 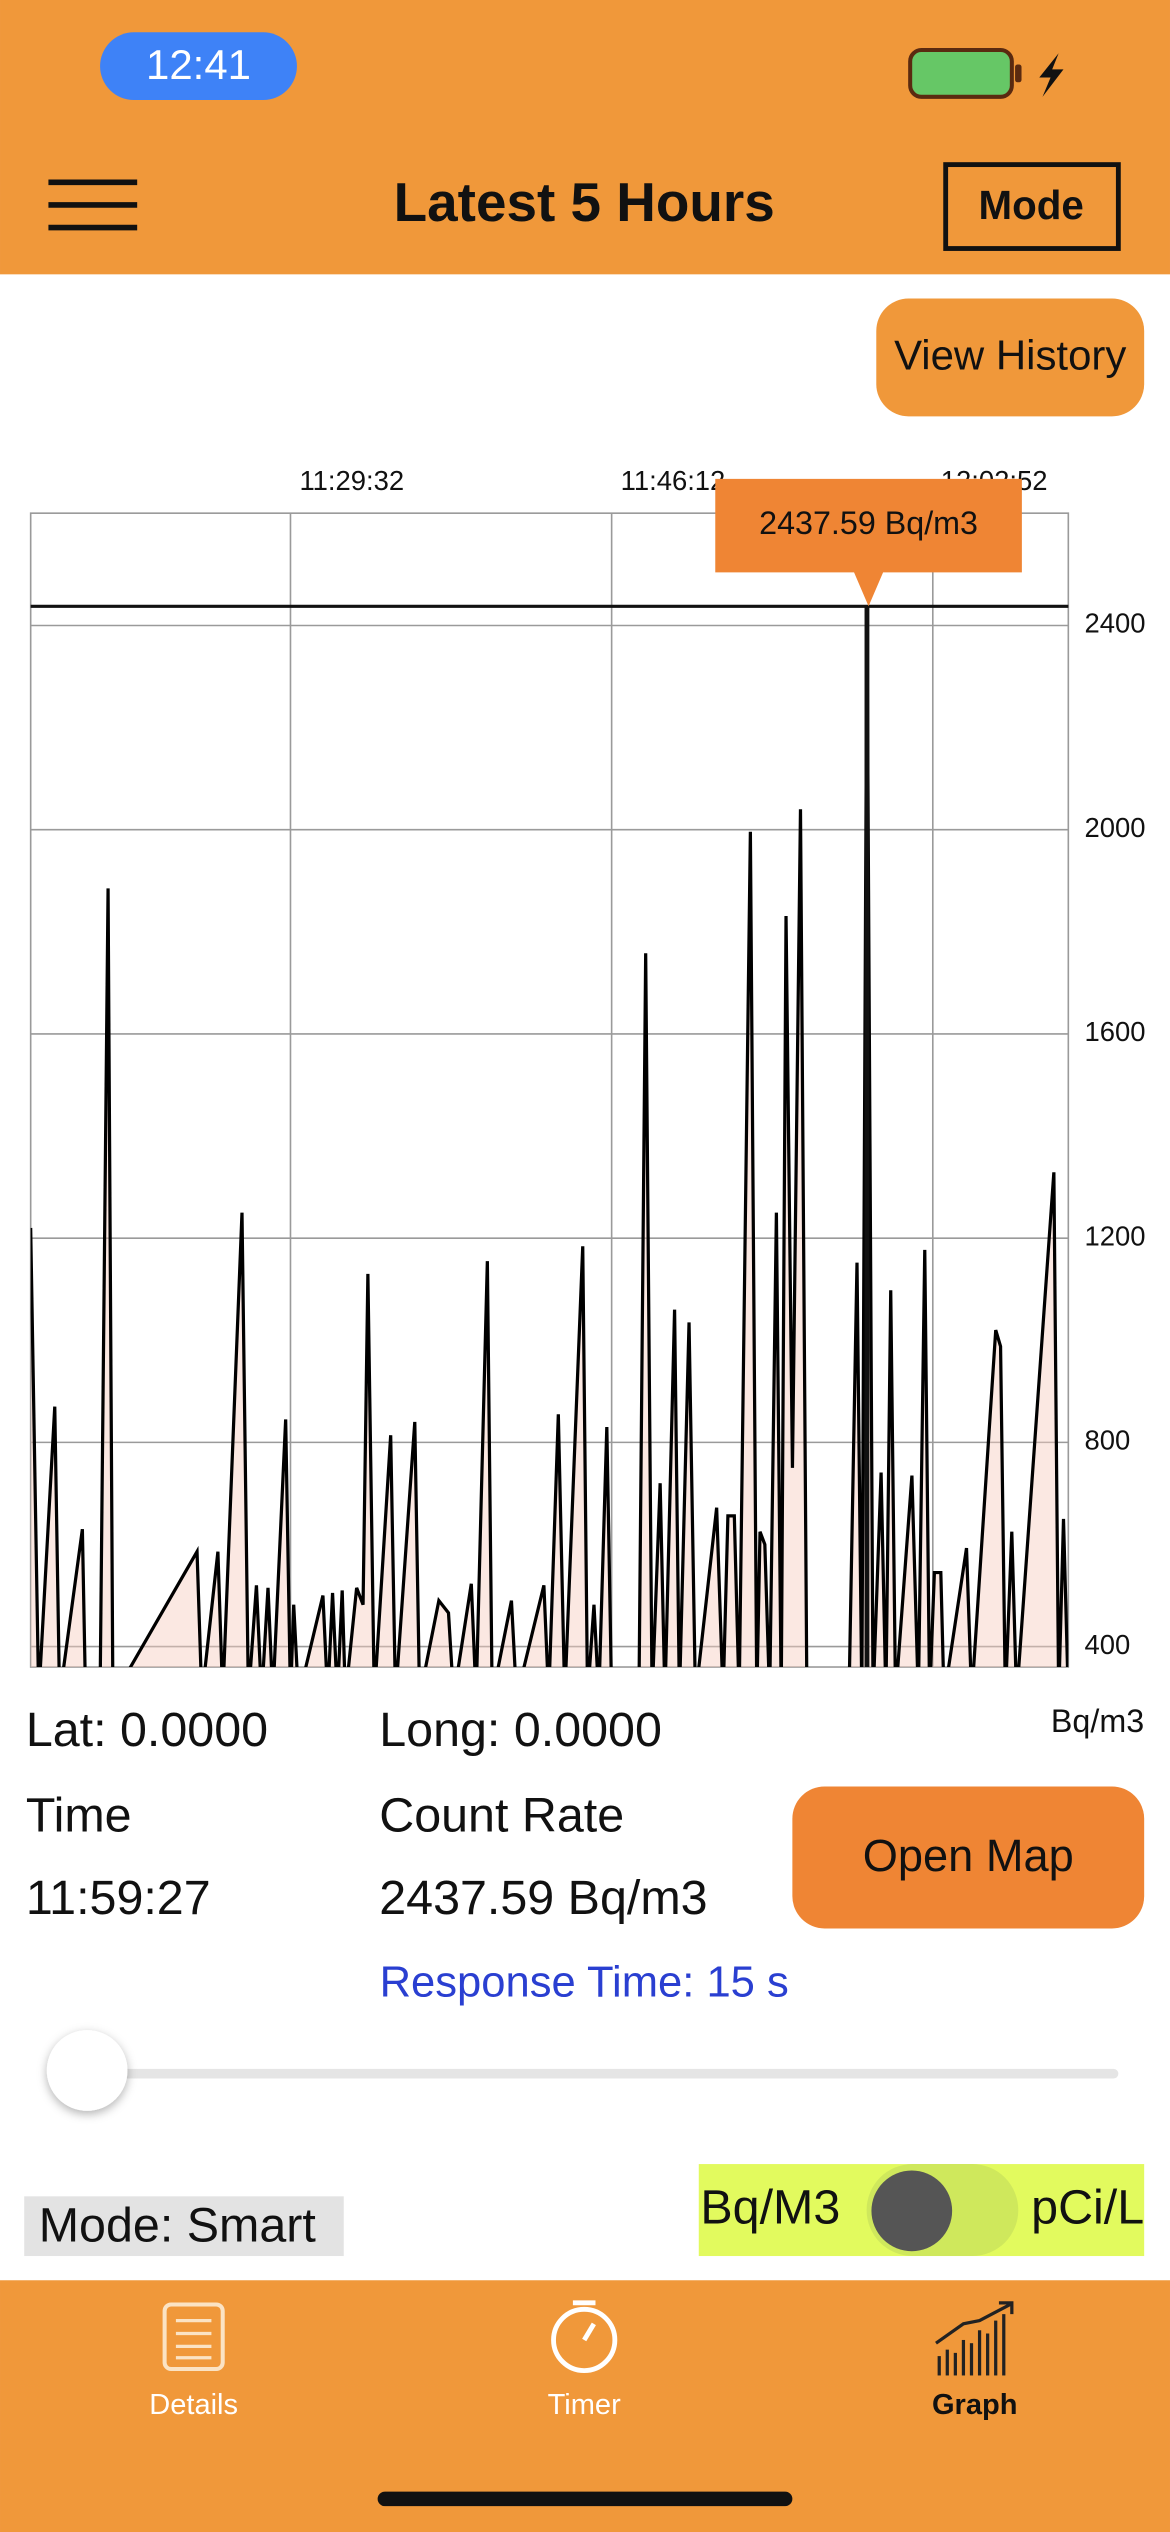 I want to click on mode-button-label: Mode, so click(x=1031, y=205).